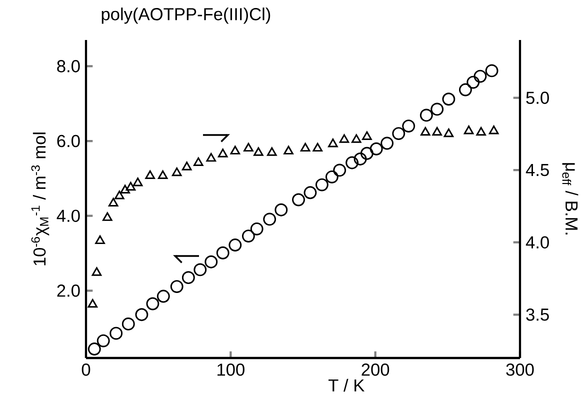 The image size is (587, 405). What do you see at coordinates (40, 199) in the screenshot?
I see `y-axis-title: 10$^{-6}$χ$_{M}$$^{-1}$ / m$^{-3}$ mol` at bounding box center [40, 199].